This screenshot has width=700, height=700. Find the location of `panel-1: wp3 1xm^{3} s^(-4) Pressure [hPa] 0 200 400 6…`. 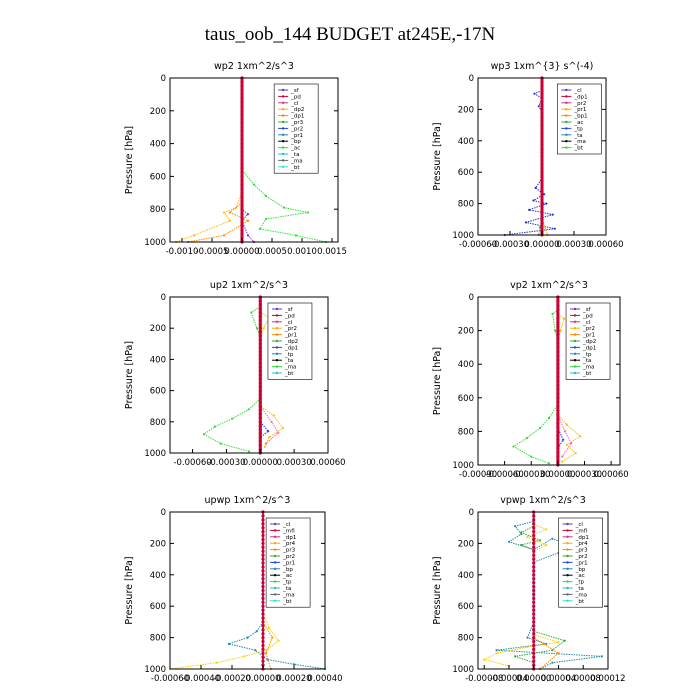

panel-1: wp3 1xm^{3} s^(-4) Pressure [hPa] 0 200 400 6… is located at coordinates (528, 155).